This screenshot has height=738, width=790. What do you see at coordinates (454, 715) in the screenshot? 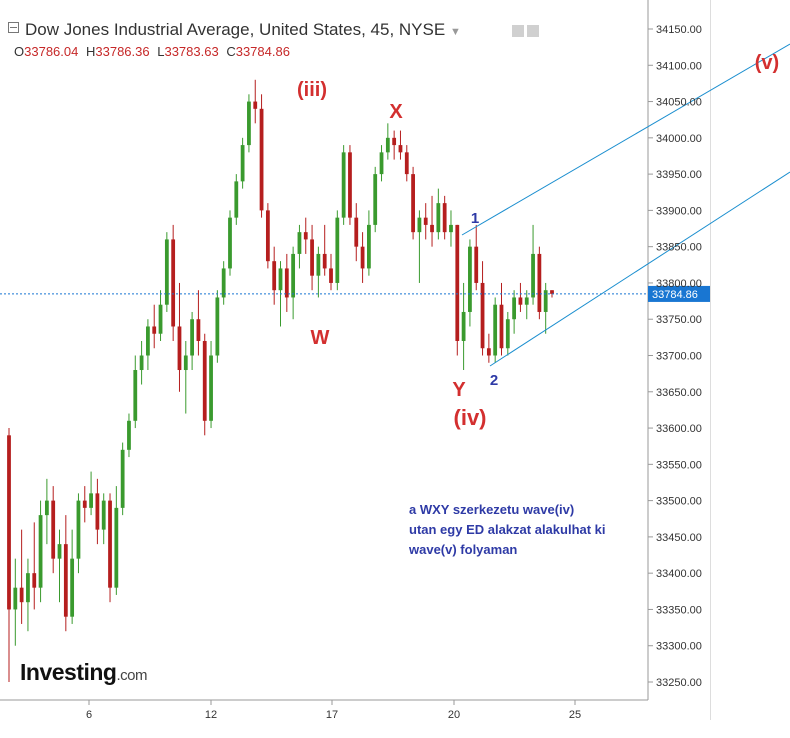
I see `x-tick-label: 20` at bounding box center [454, 715].